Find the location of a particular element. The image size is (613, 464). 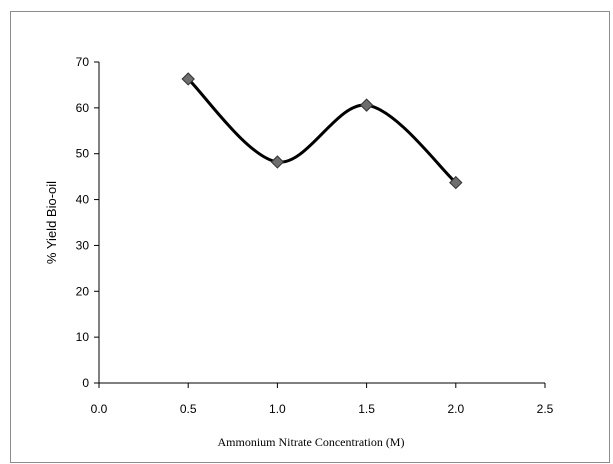

x-tick-label: 2.5 is located at coordinates (545, 409).